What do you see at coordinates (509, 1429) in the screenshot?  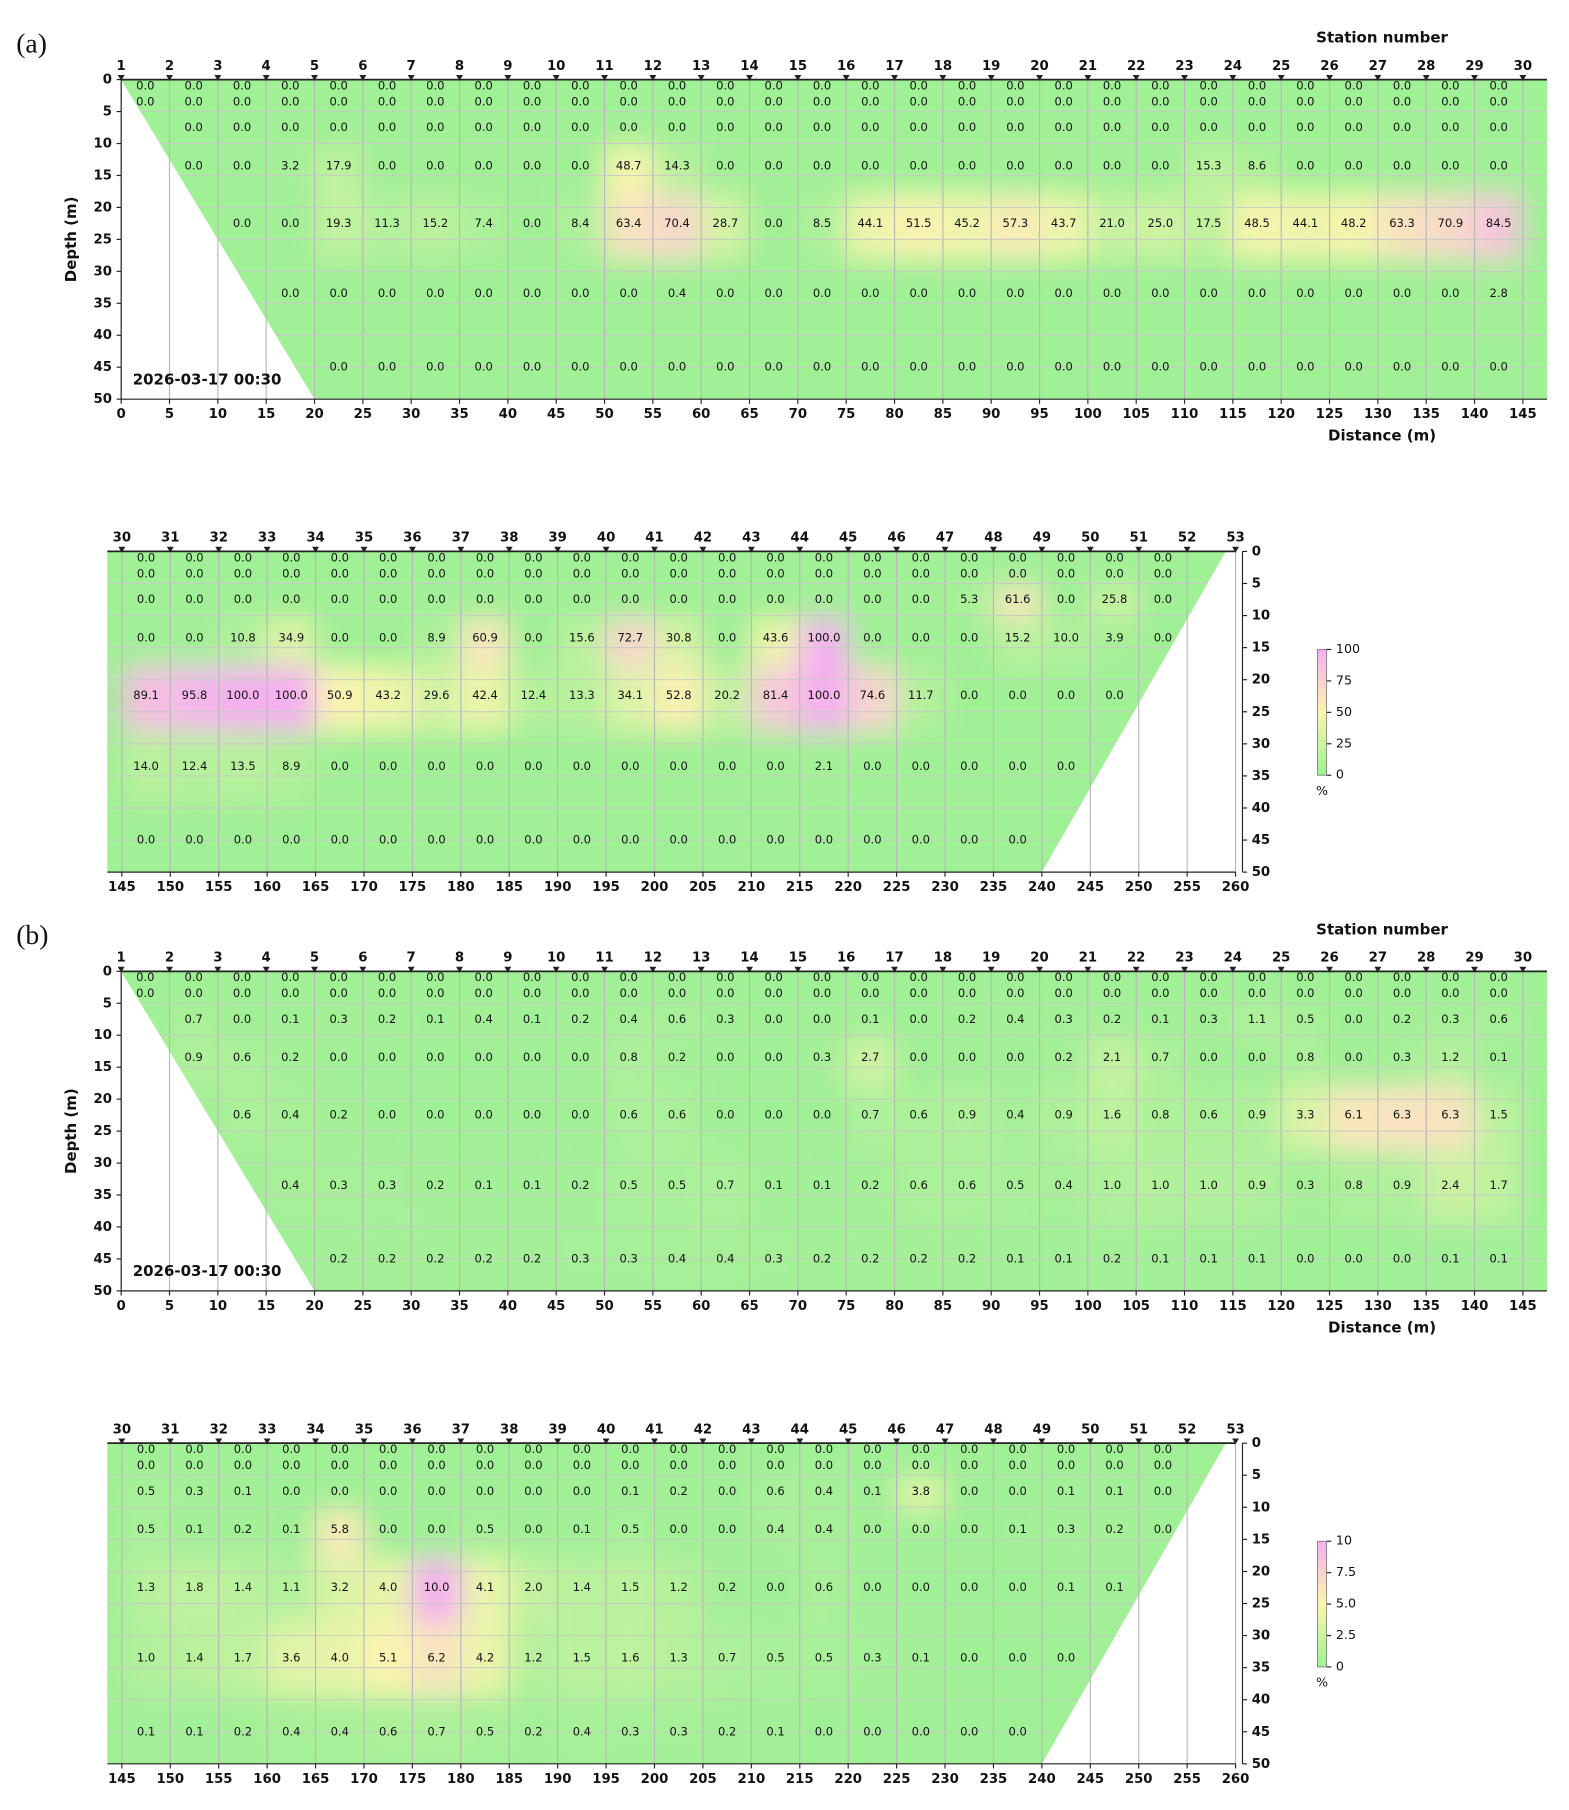 I see `station-number: 38` at bounding box center [509, 1429].